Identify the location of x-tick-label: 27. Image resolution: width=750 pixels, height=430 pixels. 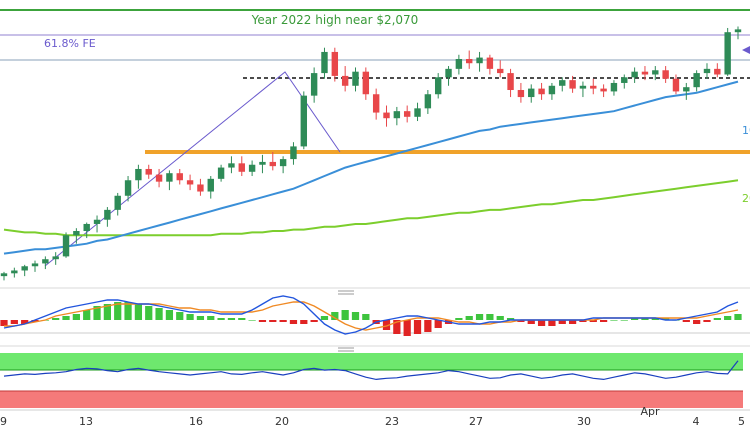
(476, 421).